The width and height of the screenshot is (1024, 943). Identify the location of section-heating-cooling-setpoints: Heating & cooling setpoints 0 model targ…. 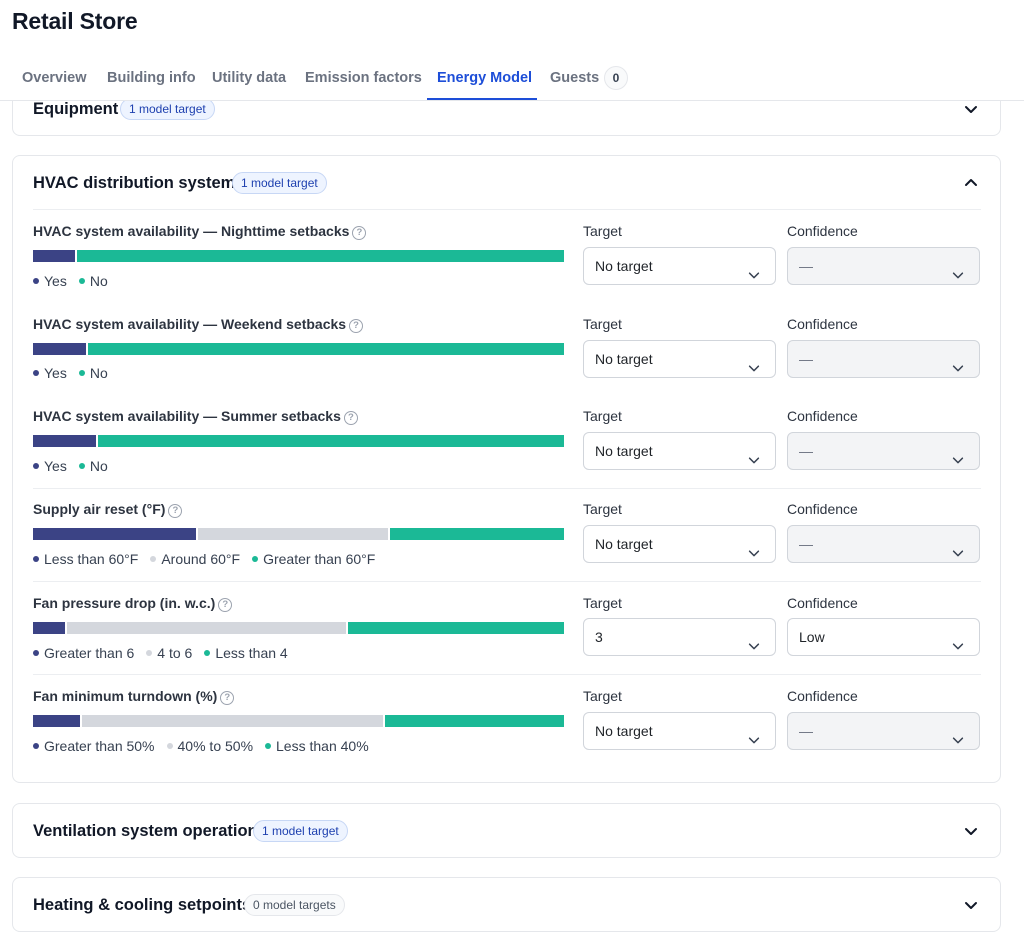
(506, 904).